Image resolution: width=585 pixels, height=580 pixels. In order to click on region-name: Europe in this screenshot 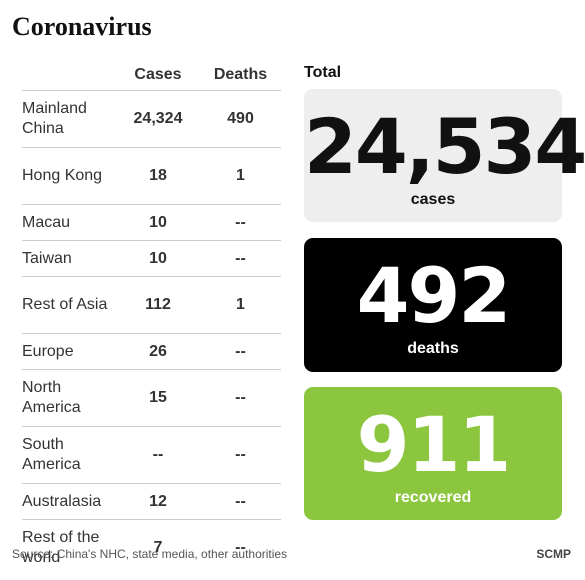, I will do `click(69, 351)`.